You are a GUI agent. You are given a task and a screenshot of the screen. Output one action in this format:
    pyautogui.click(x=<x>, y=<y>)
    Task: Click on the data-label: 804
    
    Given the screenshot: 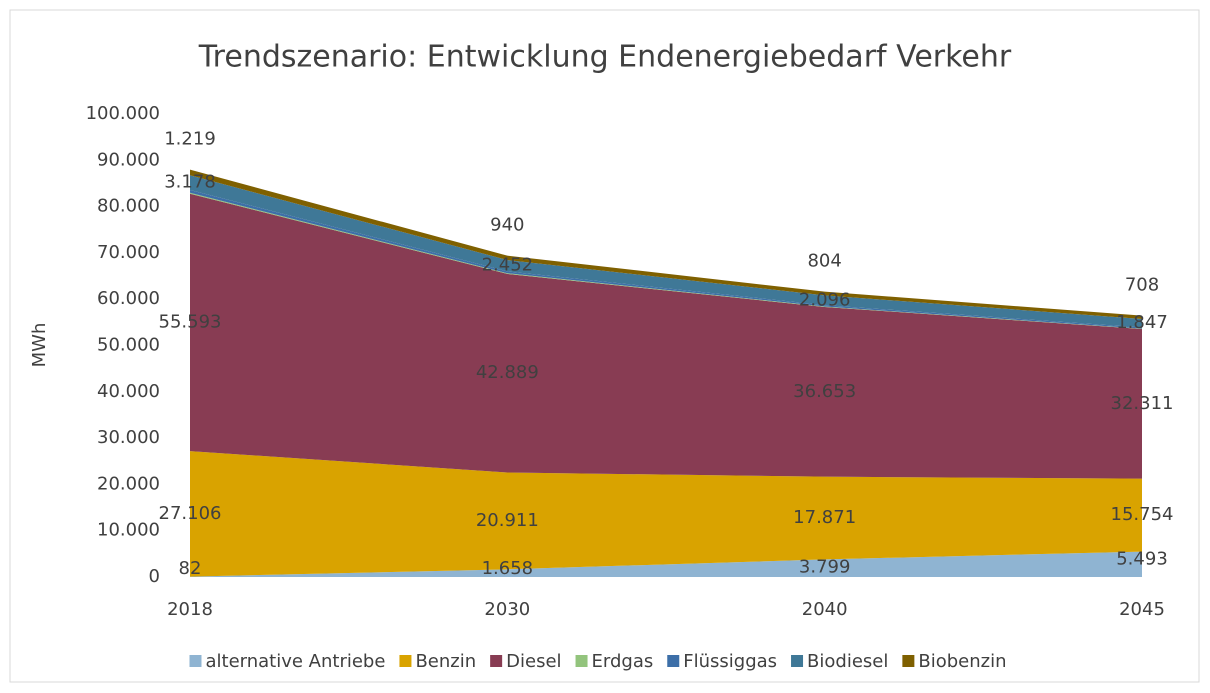 What is the action you would take?
    pyautogui.click(x=824, y=261)
    